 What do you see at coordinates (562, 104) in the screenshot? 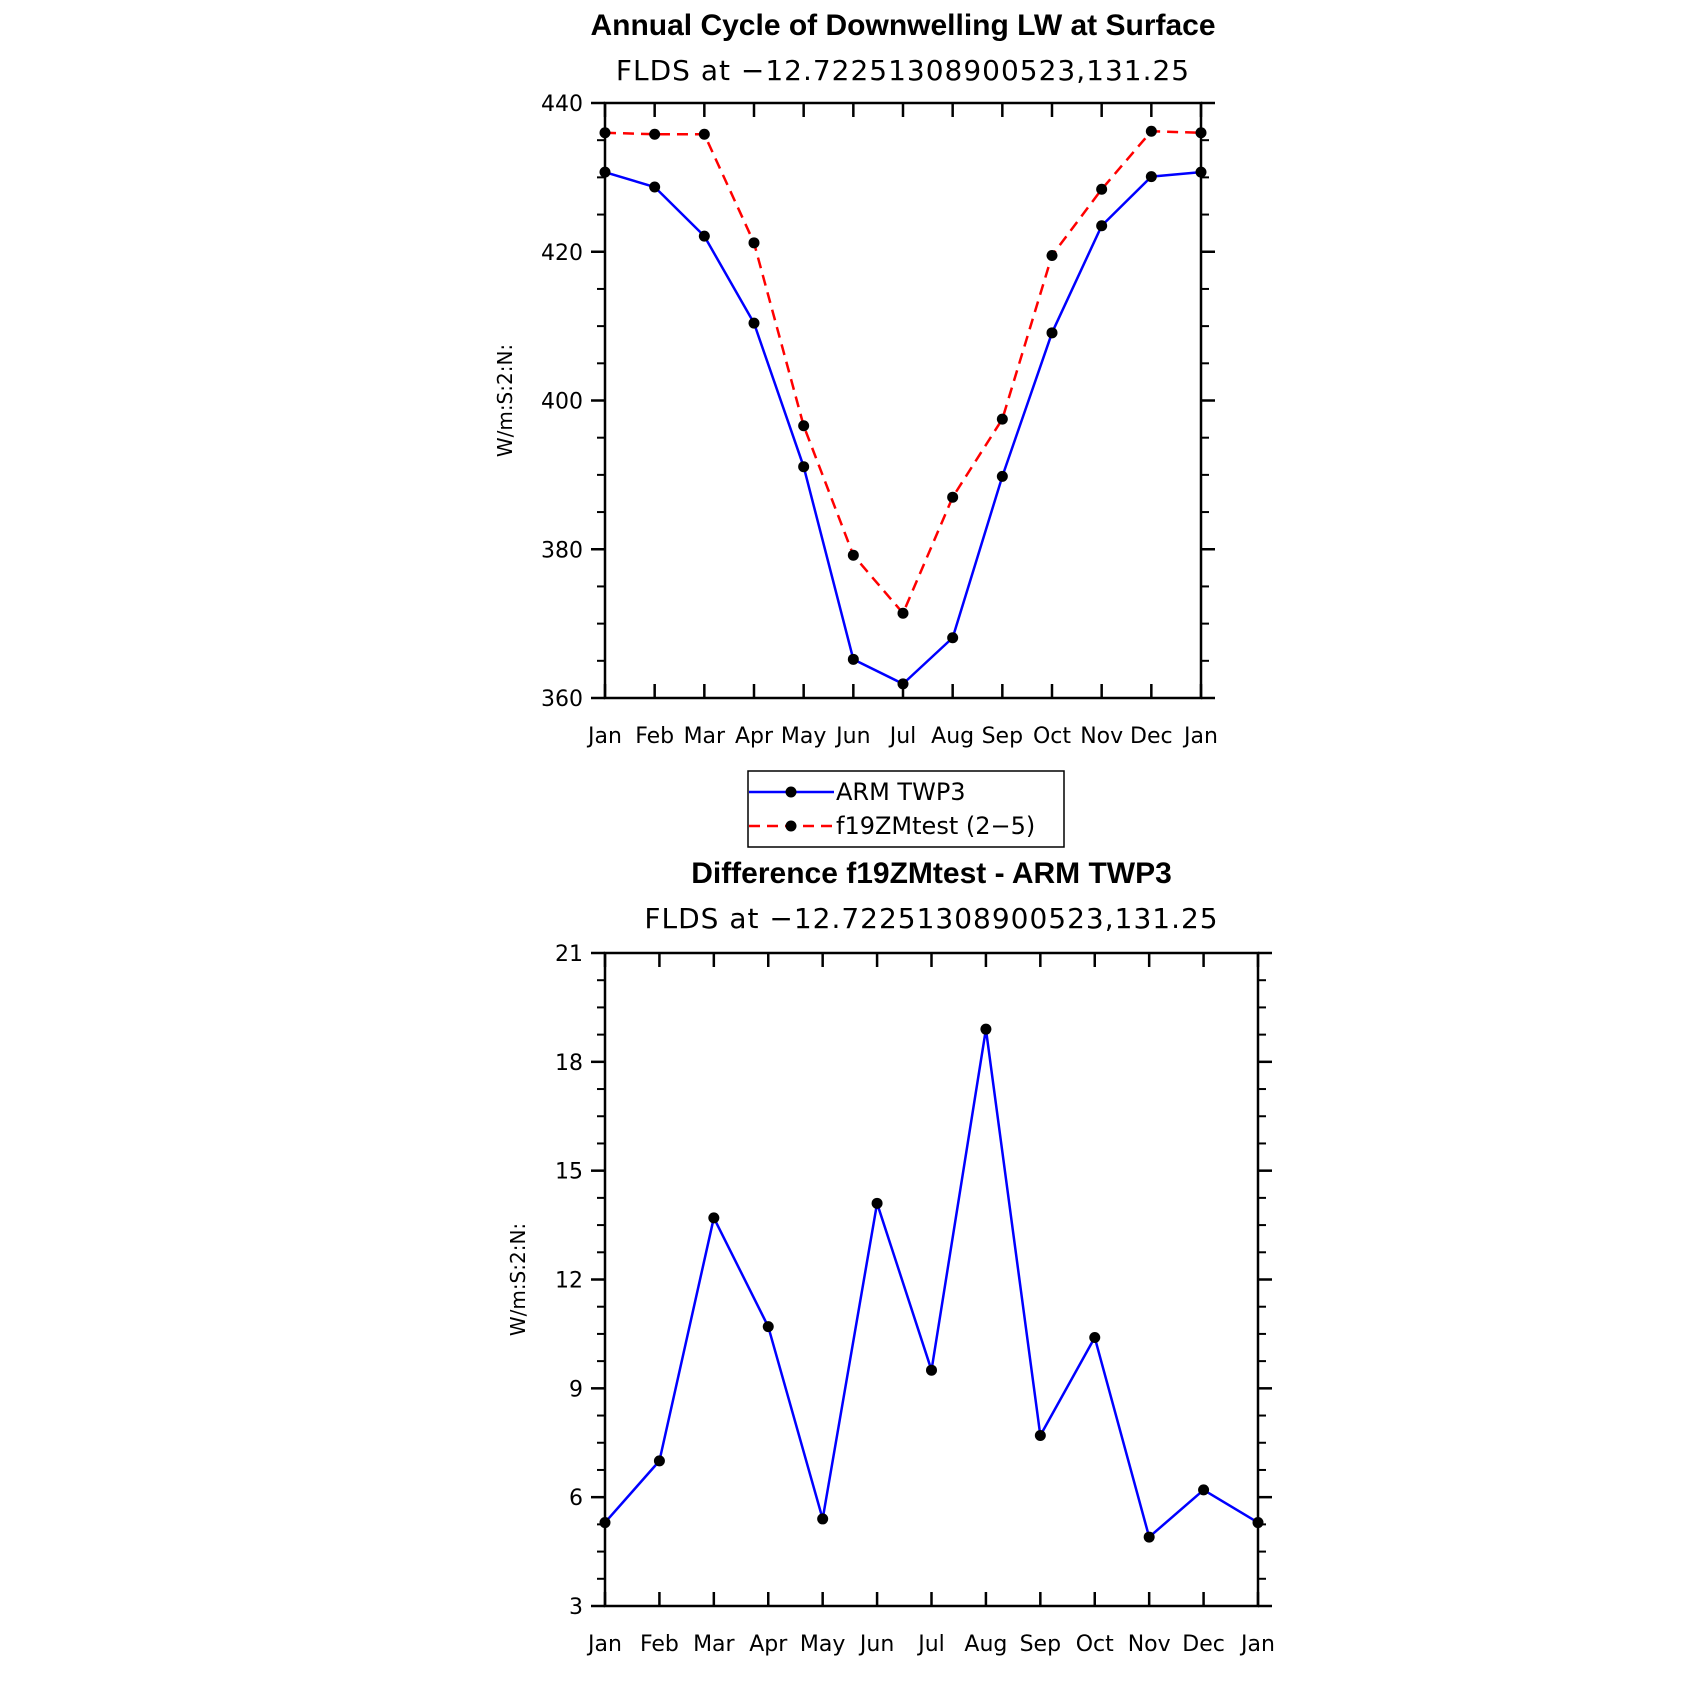
I see `chart1-y-tick-label: 440` at bounding box center [562, 104].